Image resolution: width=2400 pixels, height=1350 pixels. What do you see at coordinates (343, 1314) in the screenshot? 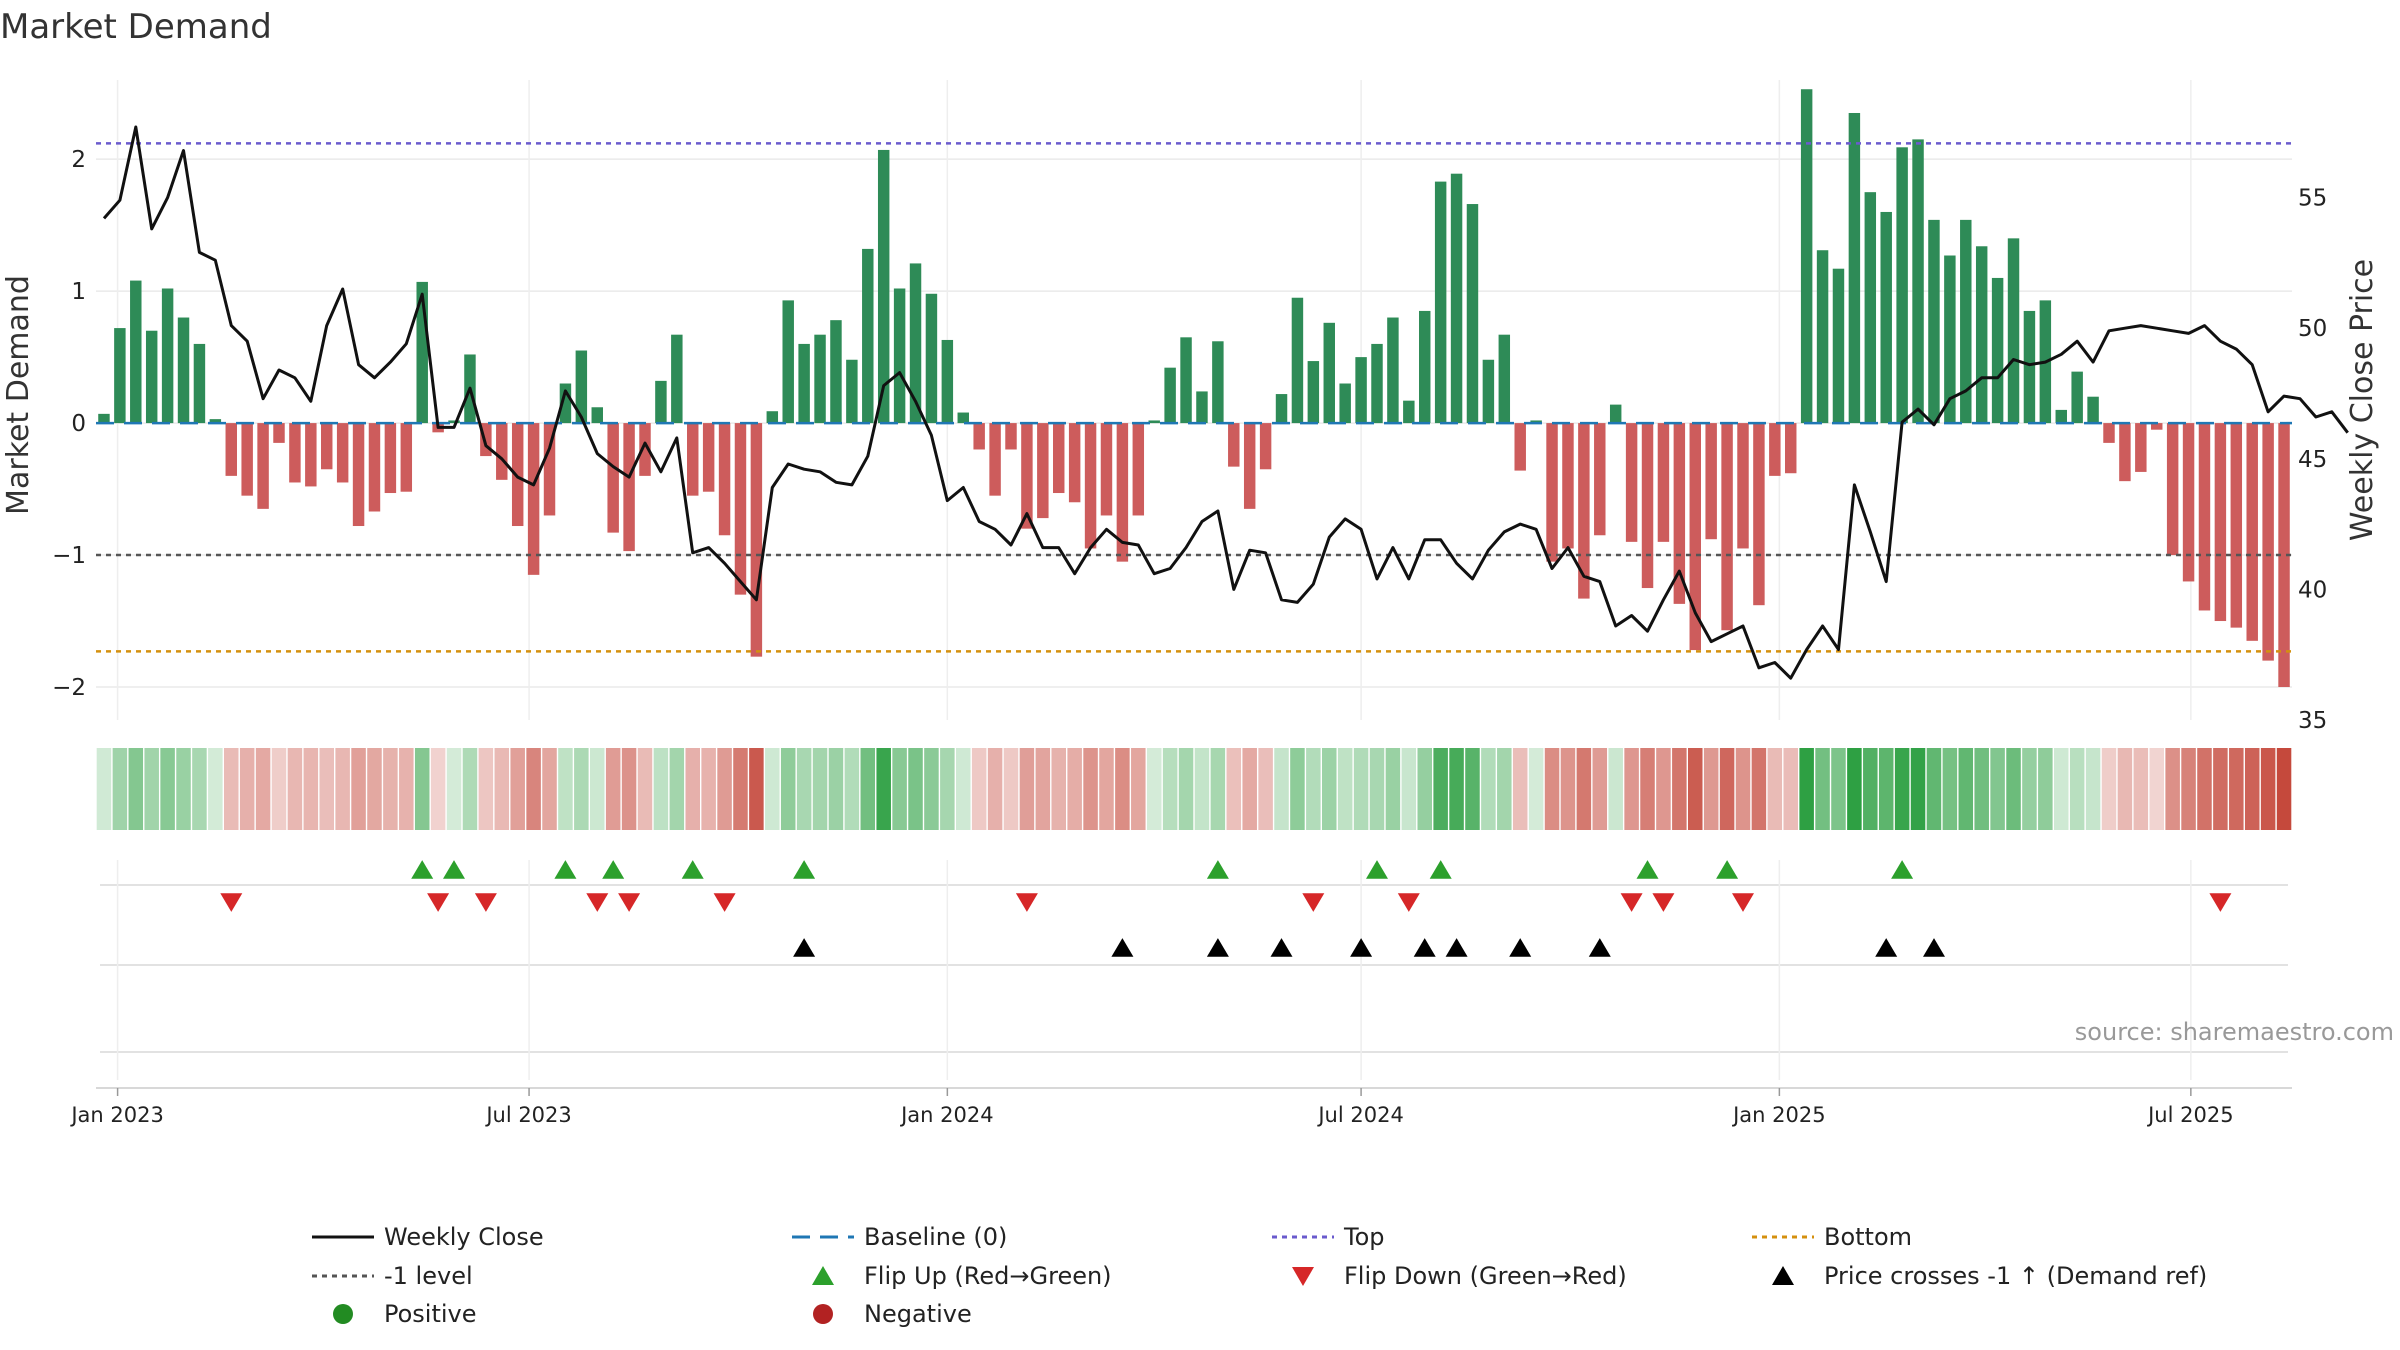
I see `legend-swatch-positive` at bounding box center [343, 1314].